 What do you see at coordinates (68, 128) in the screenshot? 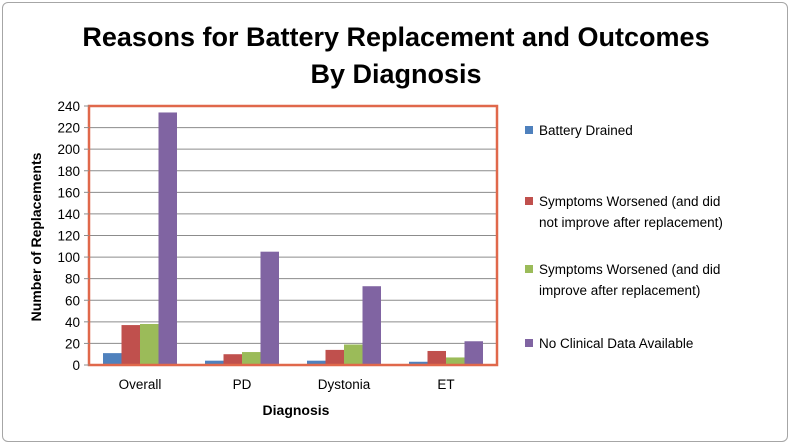
I see `y-tick-label: 220` at bounding box center [68, 128].